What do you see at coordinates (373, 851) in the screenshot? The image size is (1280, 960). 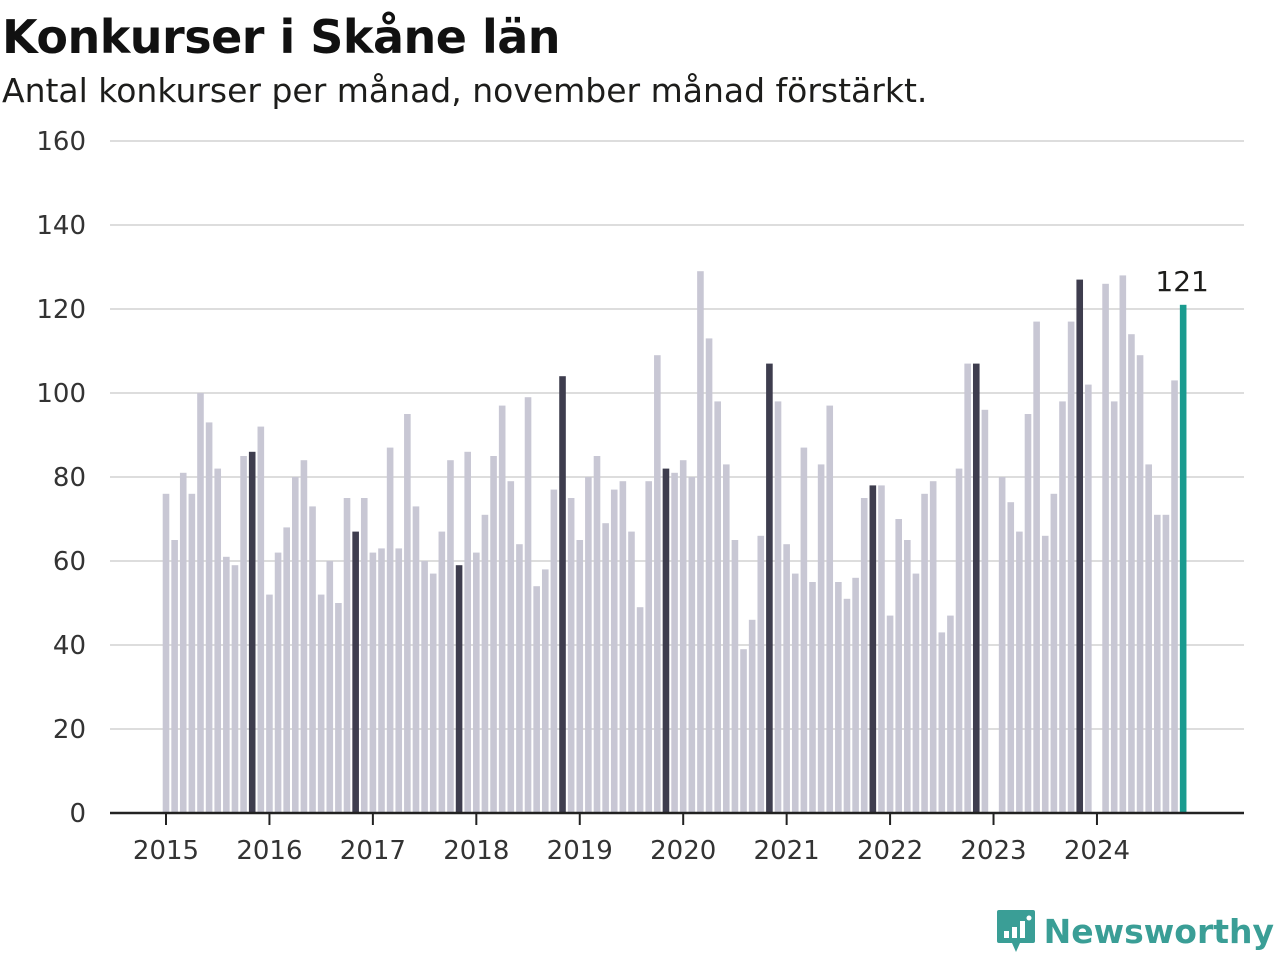 I see `x-tick-label: 2017` at bounding box center [373, 851].